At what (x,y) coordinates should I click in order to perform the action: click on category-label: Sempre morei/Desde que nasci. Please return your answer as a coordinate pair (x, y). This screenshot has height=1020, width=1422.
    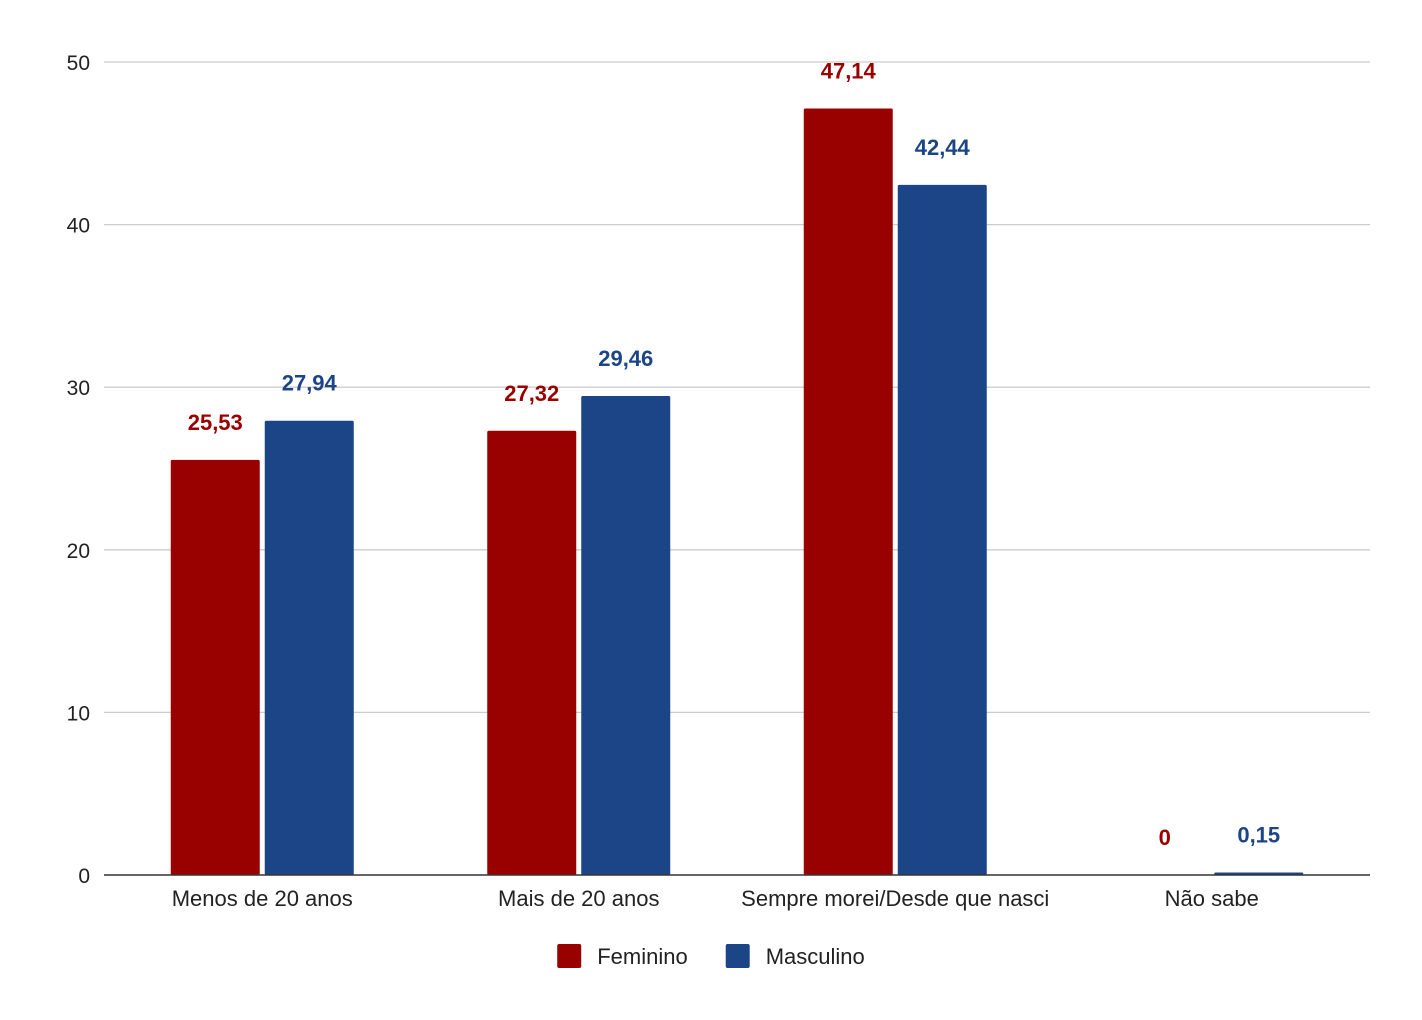
    Looking at the image, I should click on (895, 898).